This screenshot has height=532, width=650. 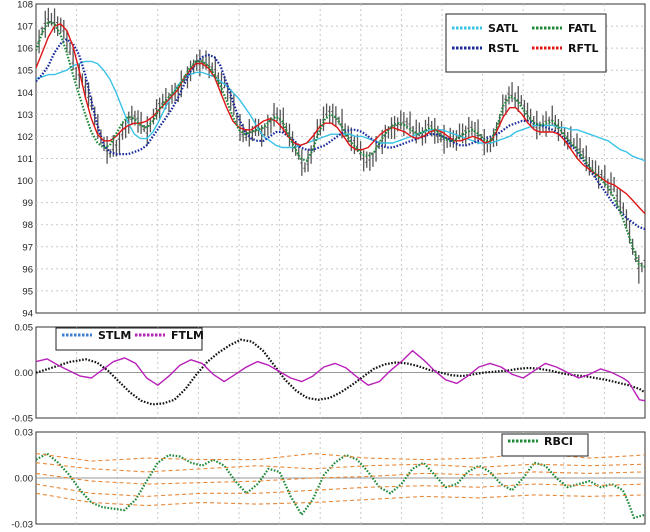 I want to click on y-tick-label: 94, so click(x=27, y=314).